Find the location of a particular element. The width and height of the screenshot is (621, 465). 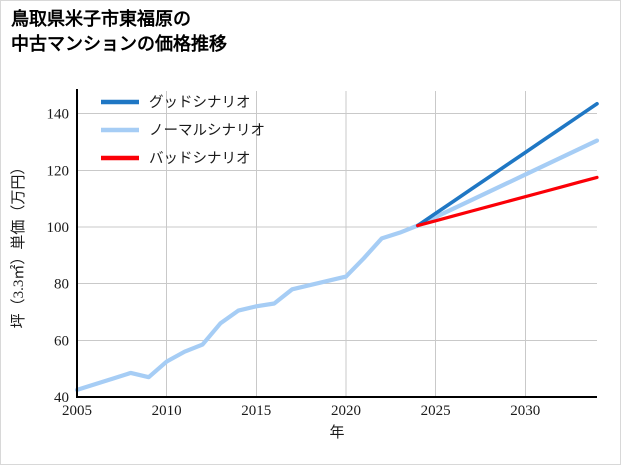

y-tick-label-60: 60 is located at coordinates (61, 341).